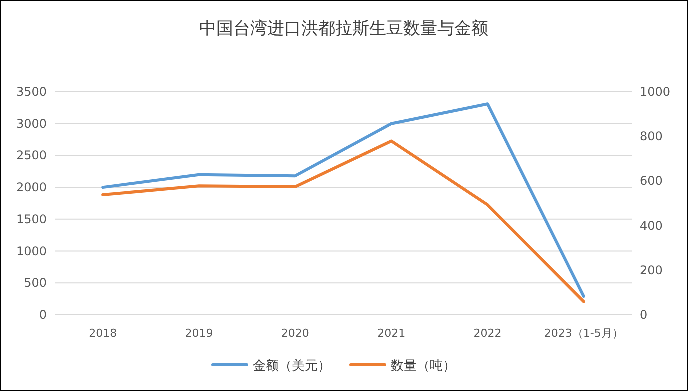  I want to click on x-tick-label: 2022, so click(488, 333).